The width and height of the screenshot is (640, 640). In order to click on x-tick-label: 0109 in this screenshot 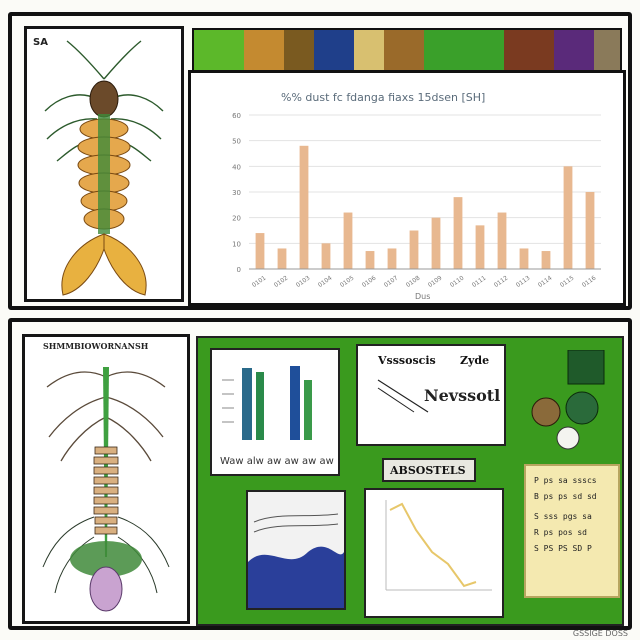, I will do `click(435, 281)`.